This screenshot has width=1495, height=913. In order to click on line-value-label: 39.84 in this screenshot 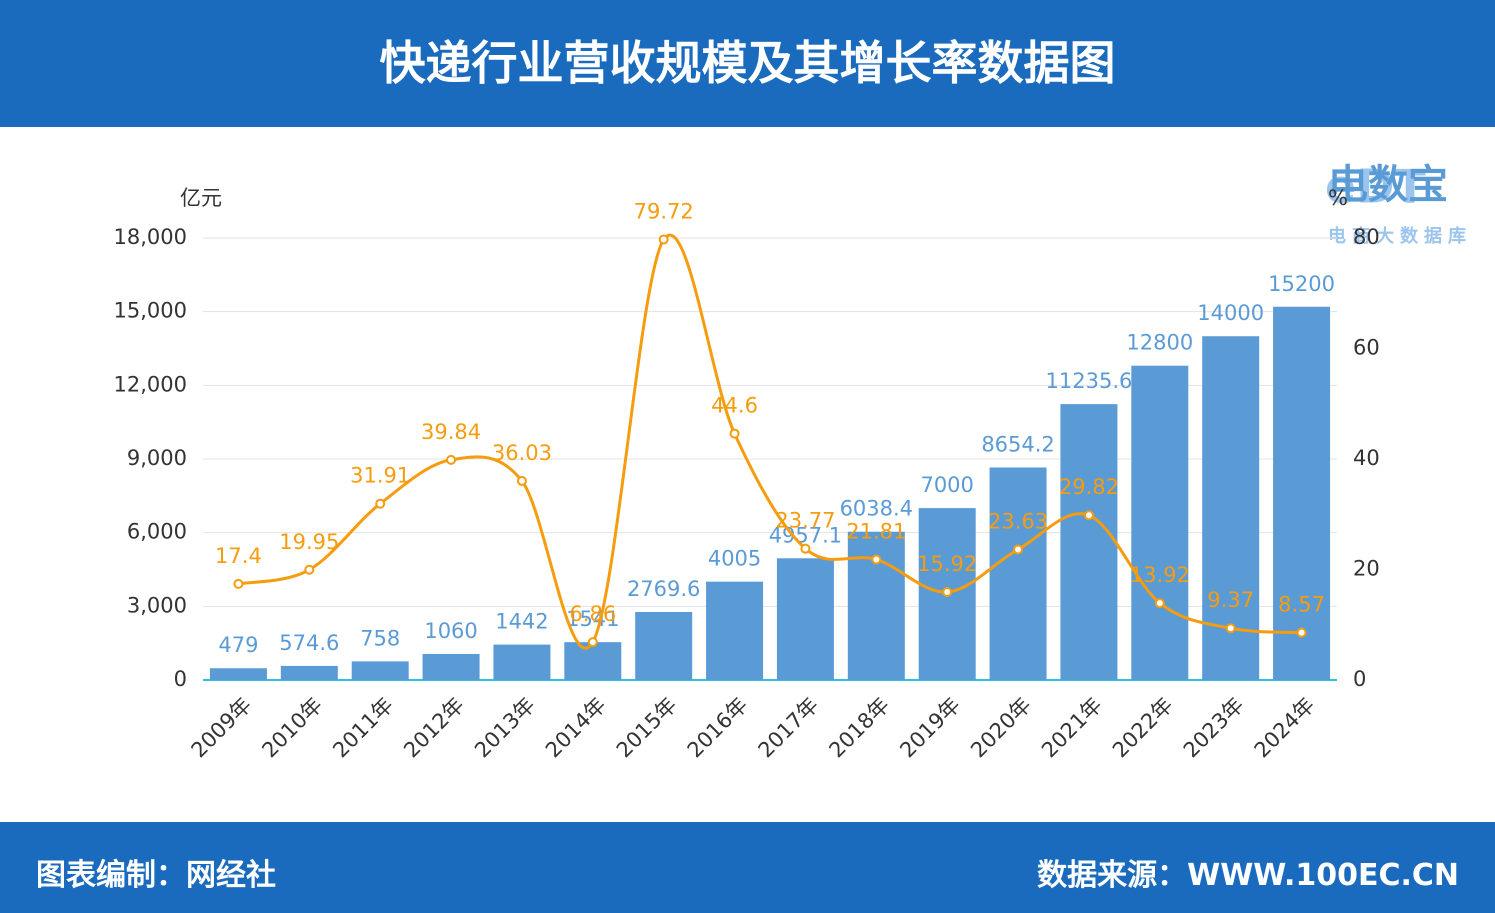, I will do `click(451, 432)`.